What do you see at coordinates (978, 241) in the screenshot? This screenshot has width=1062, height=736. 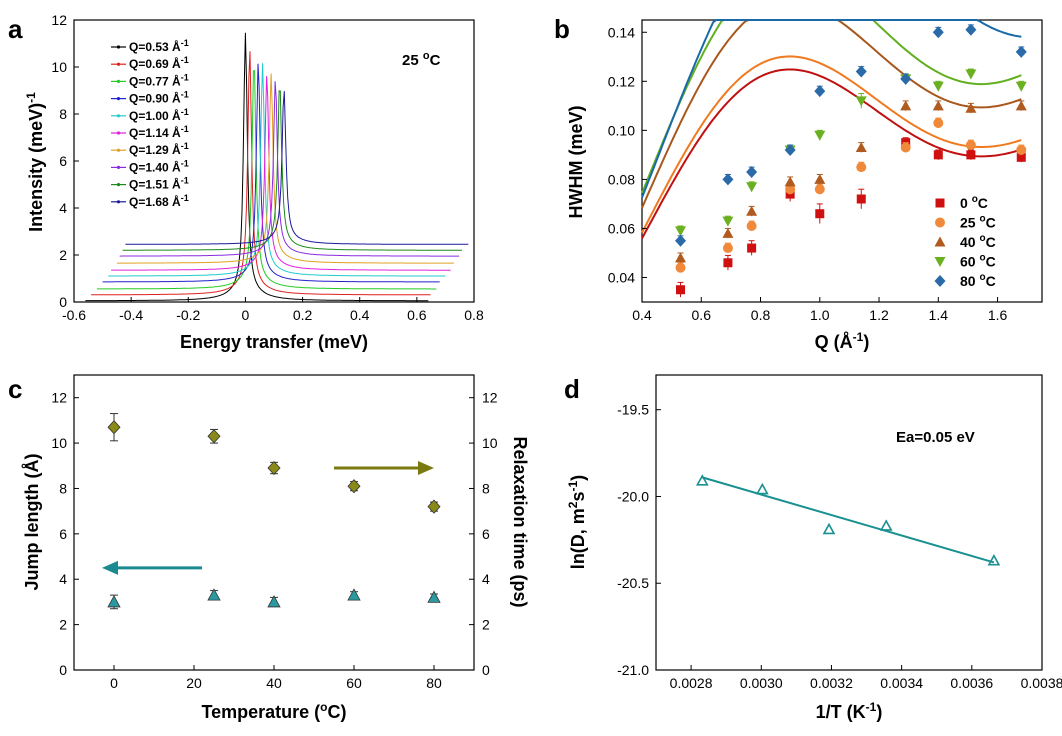 I see `legend-label: 40 oC` at bounding box center [978, 241].